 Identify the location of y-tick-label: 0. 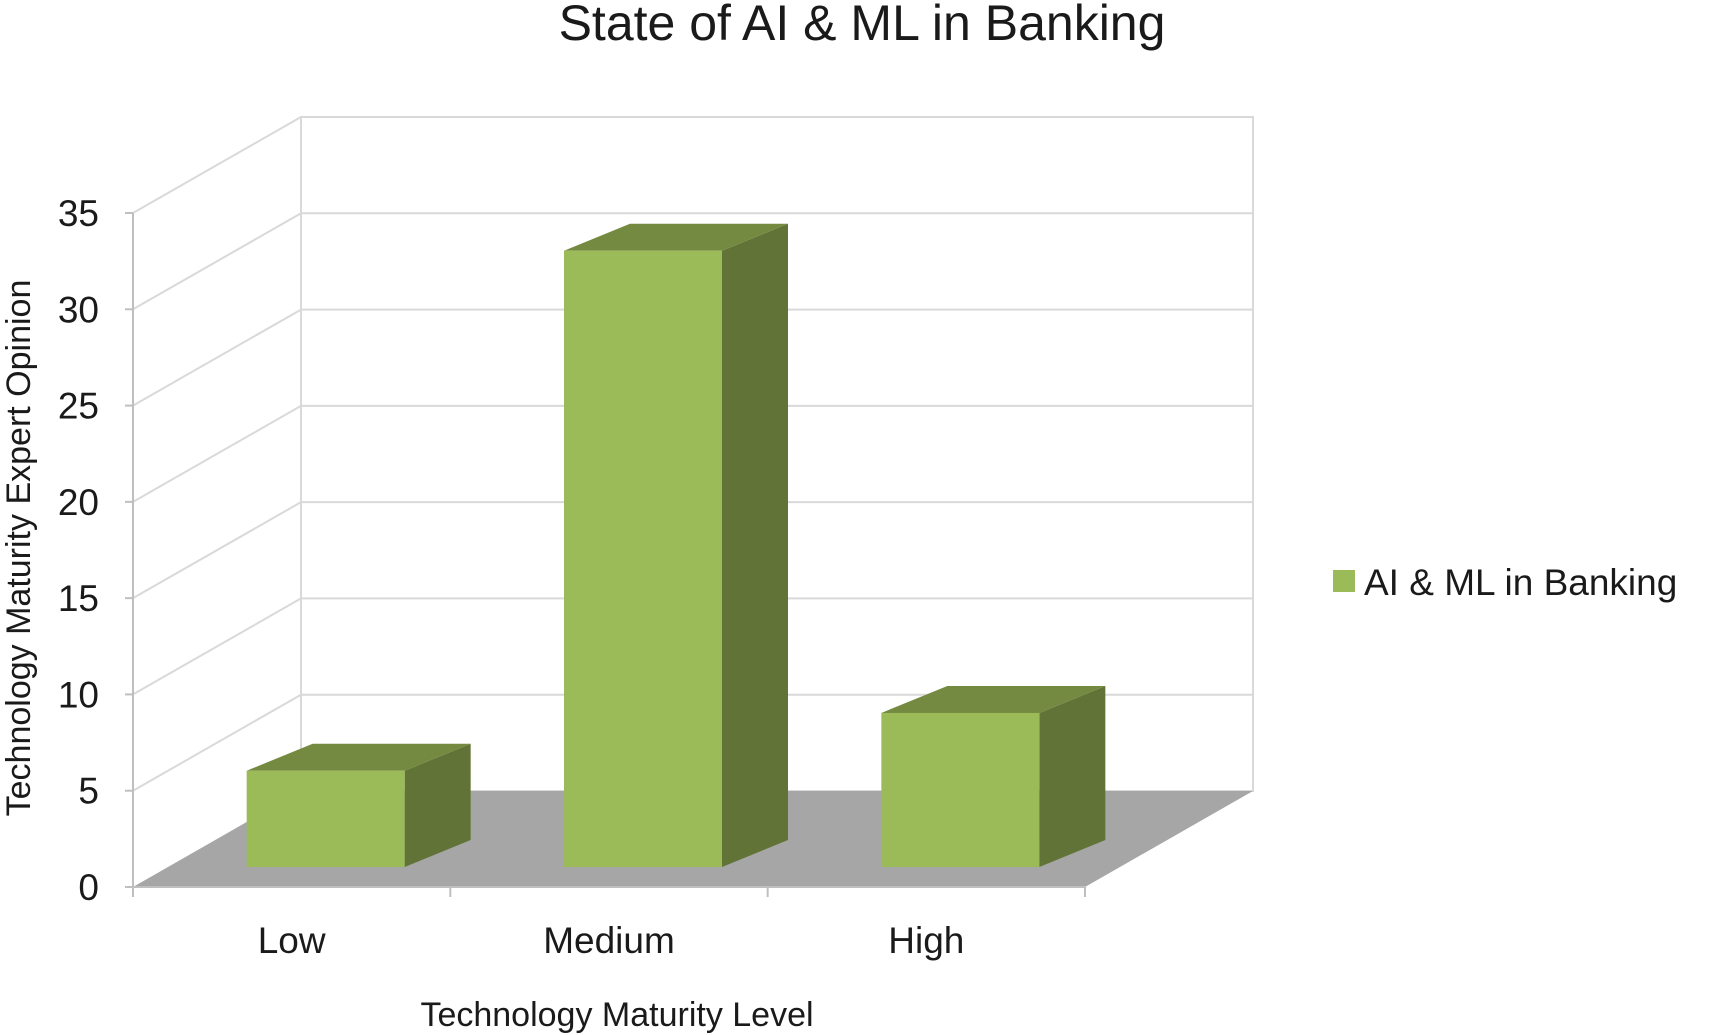
(88, 887).